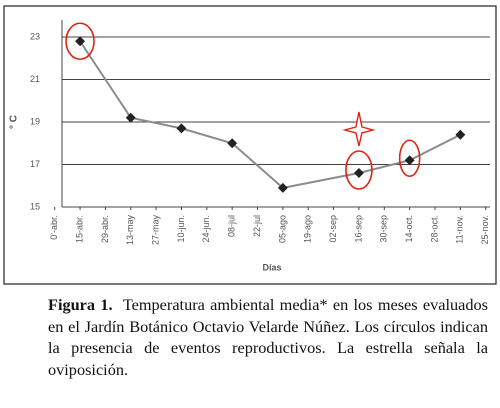  What do you see at coordinates (35, 206) in the screenshot?
I see `y-tick-label: 15` at bounding box center [35, 206].